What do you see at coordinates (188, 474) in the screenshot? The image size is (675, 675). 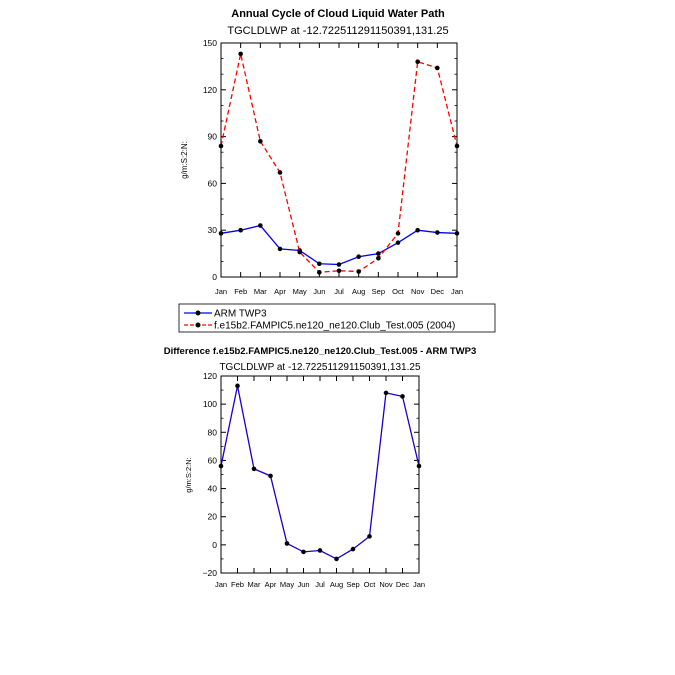 I see `chart2-ylabel: g/m:S:2:N:` at bounding box center [188, 474].